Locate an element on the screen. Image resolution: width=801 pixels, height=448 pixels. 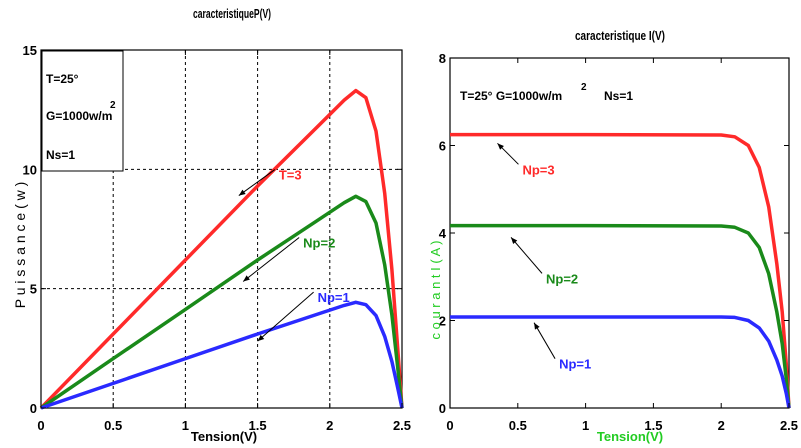
info-temperature: T=25° is located at coordinates (62, 79).